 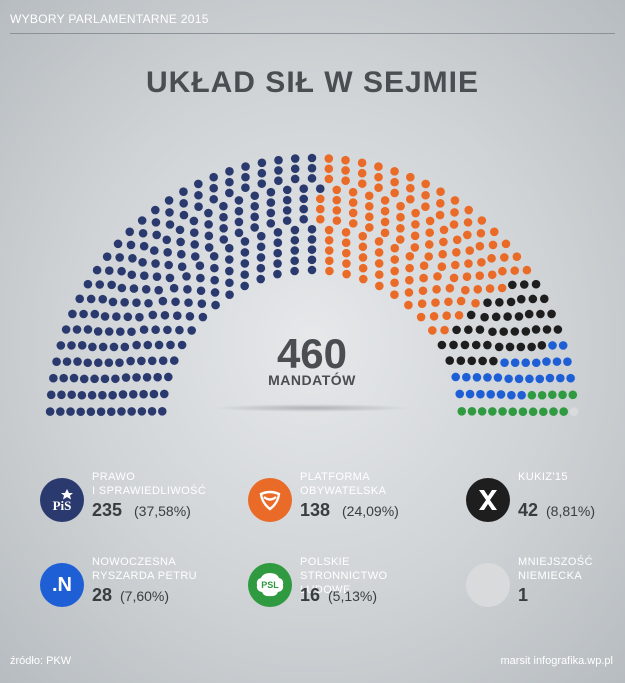 I want to click on legend-item-mniejszosc: MNIEJSZOŚĆ NIEMIECKA 1, so click(x=545, y=590).